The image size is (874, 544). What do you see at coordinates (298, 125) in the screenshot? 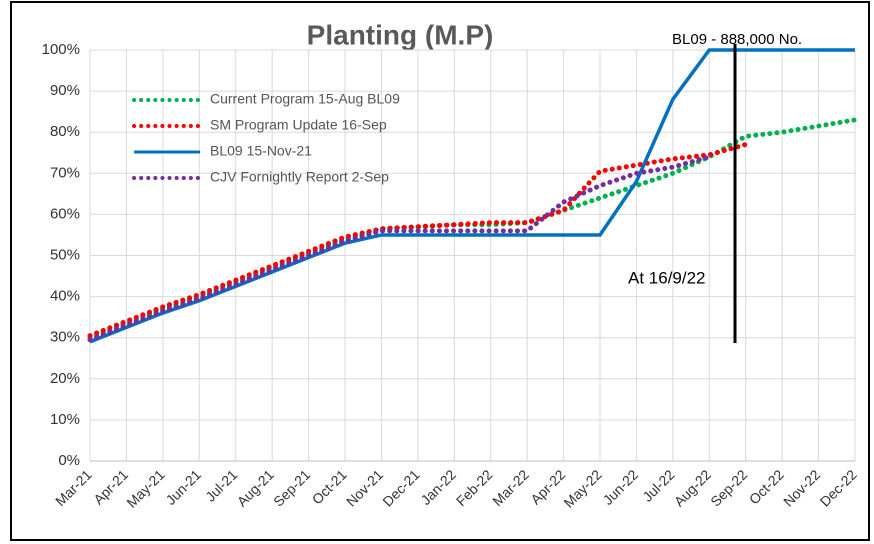
I see `legend-label: SM Program Update 16-Sep` at bounding box center [298, 125].